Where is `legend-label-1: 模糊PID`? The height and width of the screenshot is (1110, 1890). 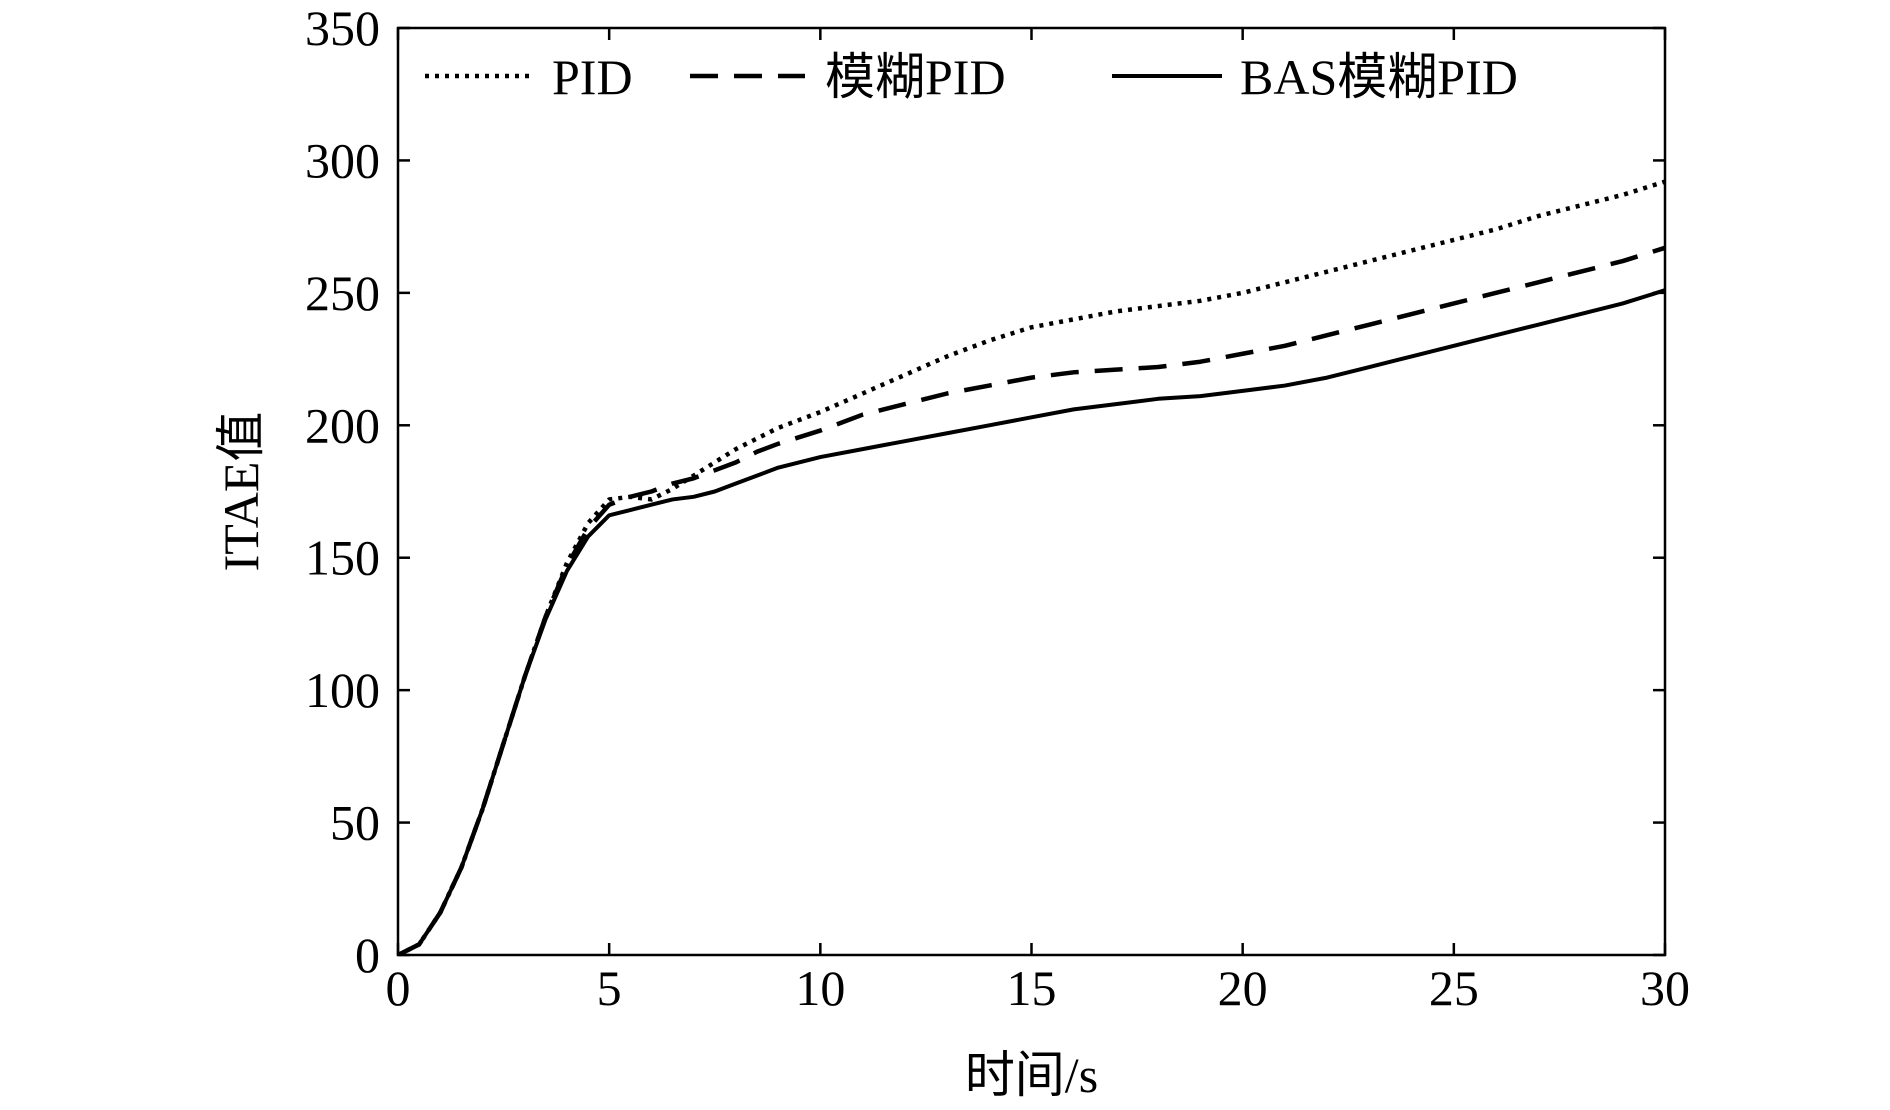 legend-label-1: 模糊PID is located at coordinates (915, 77).